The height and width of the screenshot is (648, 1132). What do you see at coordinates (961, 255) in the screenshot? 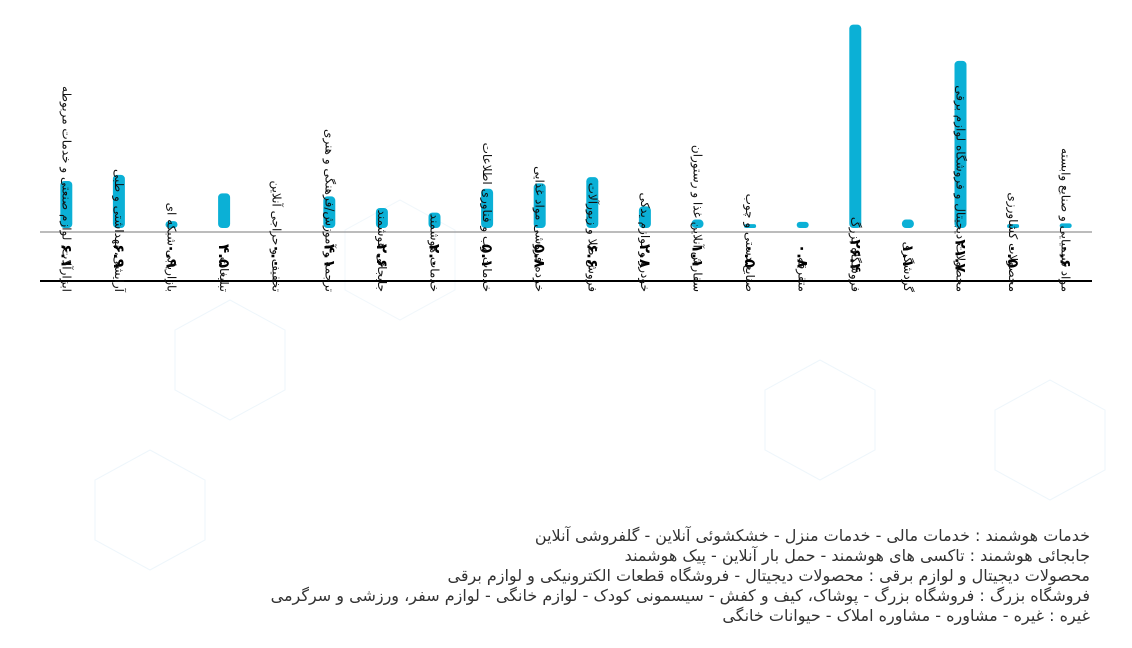
I see `bar-value-label: ۲۱.۷` at bounding box center [961, 255].